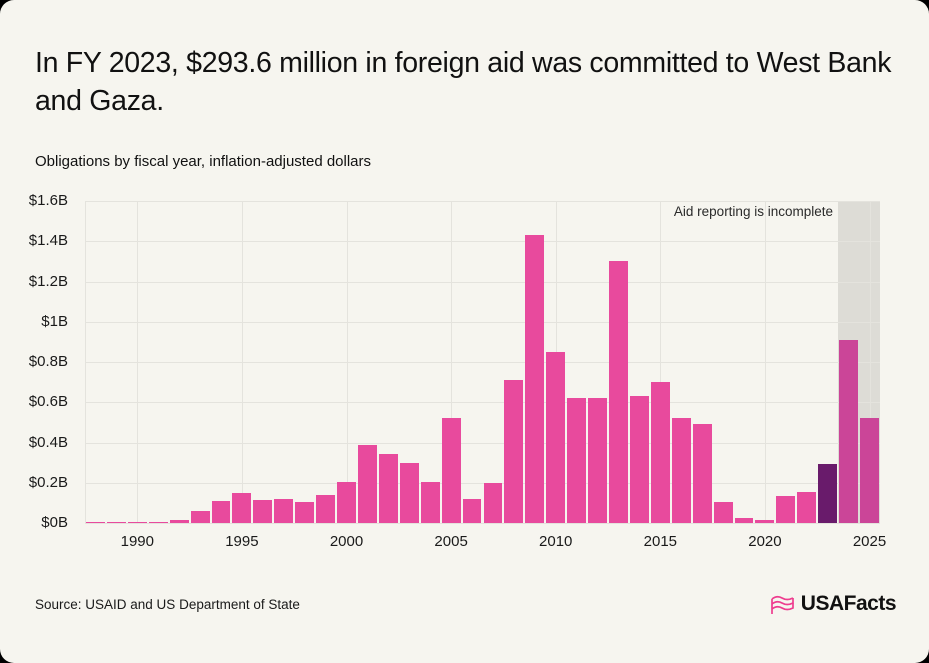  I want to click on source-text: Source: USAID and US Department of State, so click(167, 604).